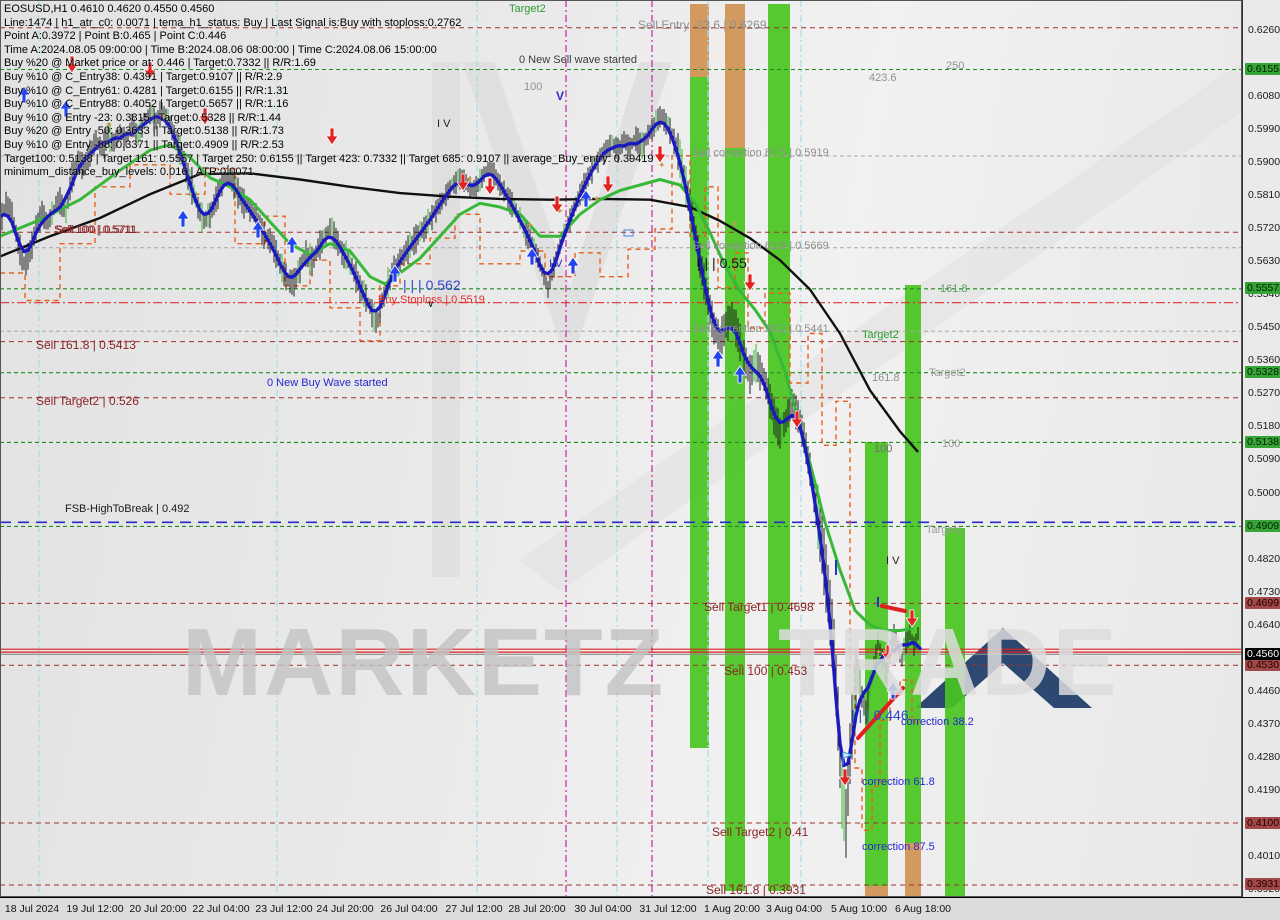  I want to click on price-axis-label: 0.5270, so click(1264, 393).